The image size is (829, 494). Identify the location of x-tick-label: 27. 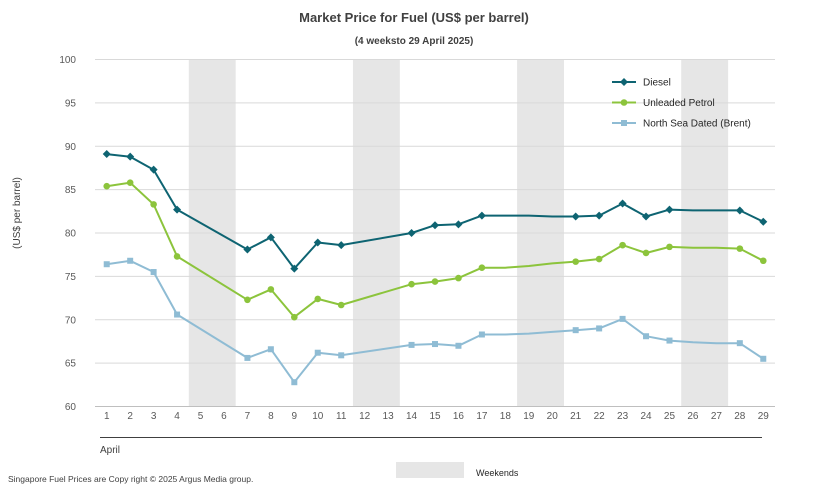
(717, 416).